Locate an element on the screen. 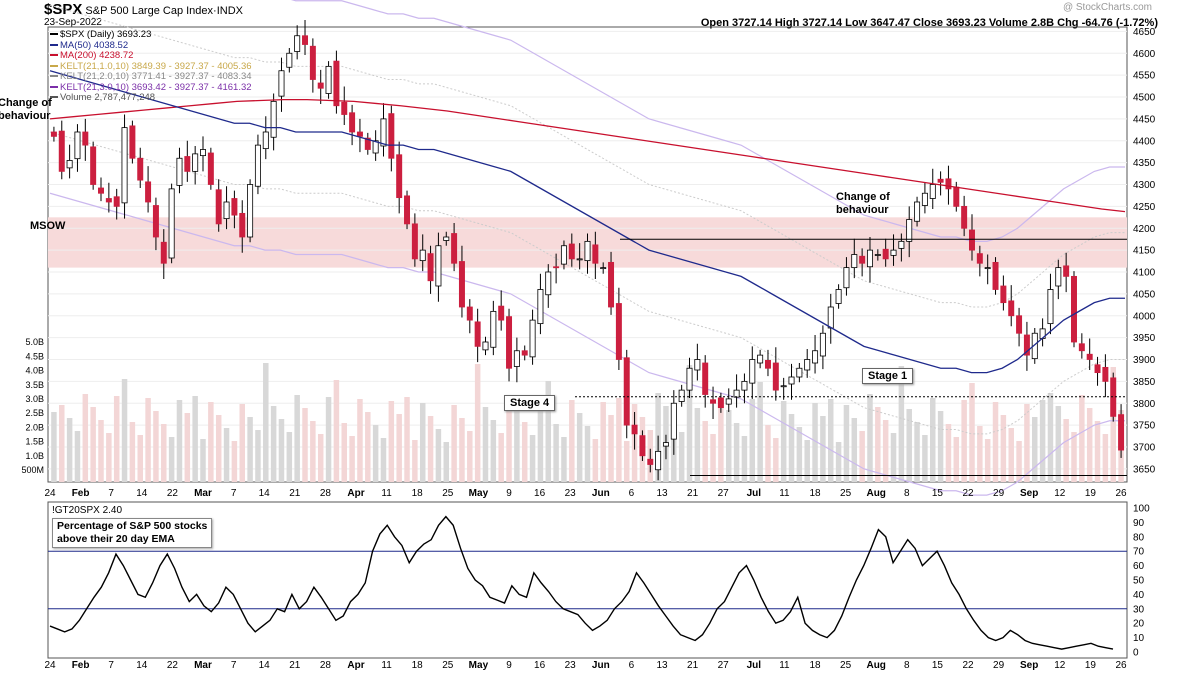 The height and width of the screenshot is (675, 1200). legend-text: $SPX (Daily) 3693.23 is located at coordinates (106, 34).